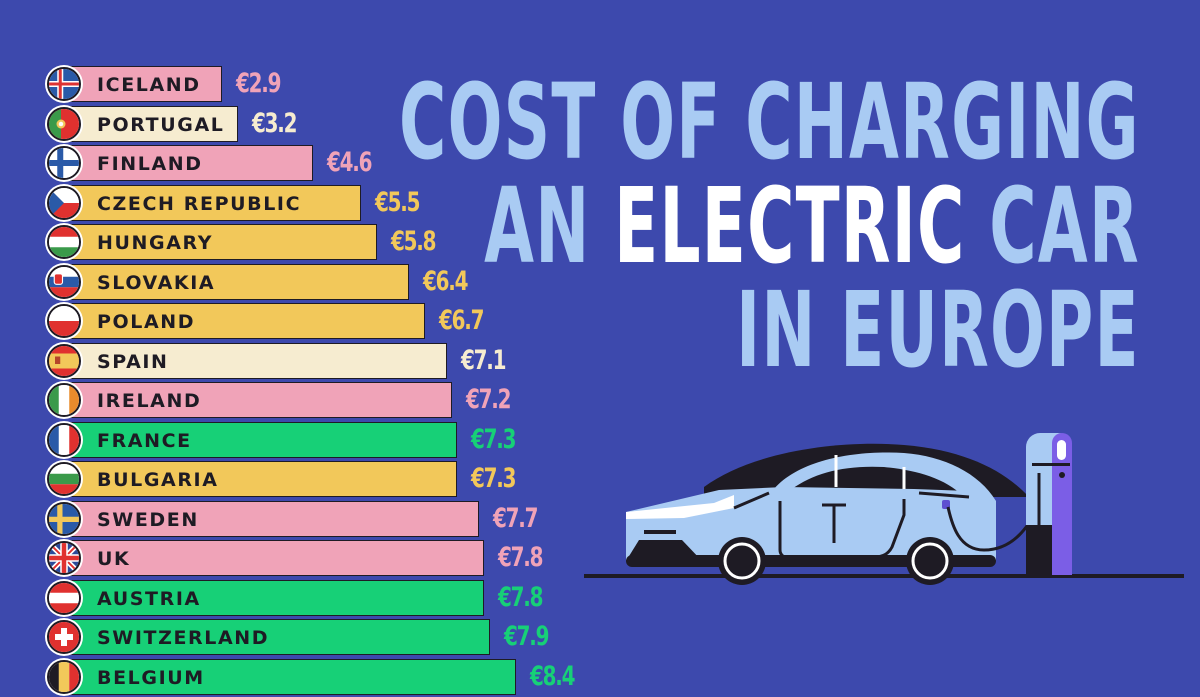  Describe the element at coordinates (461, 320) in the screenshot. I see `value-label: €6.7` at that location.